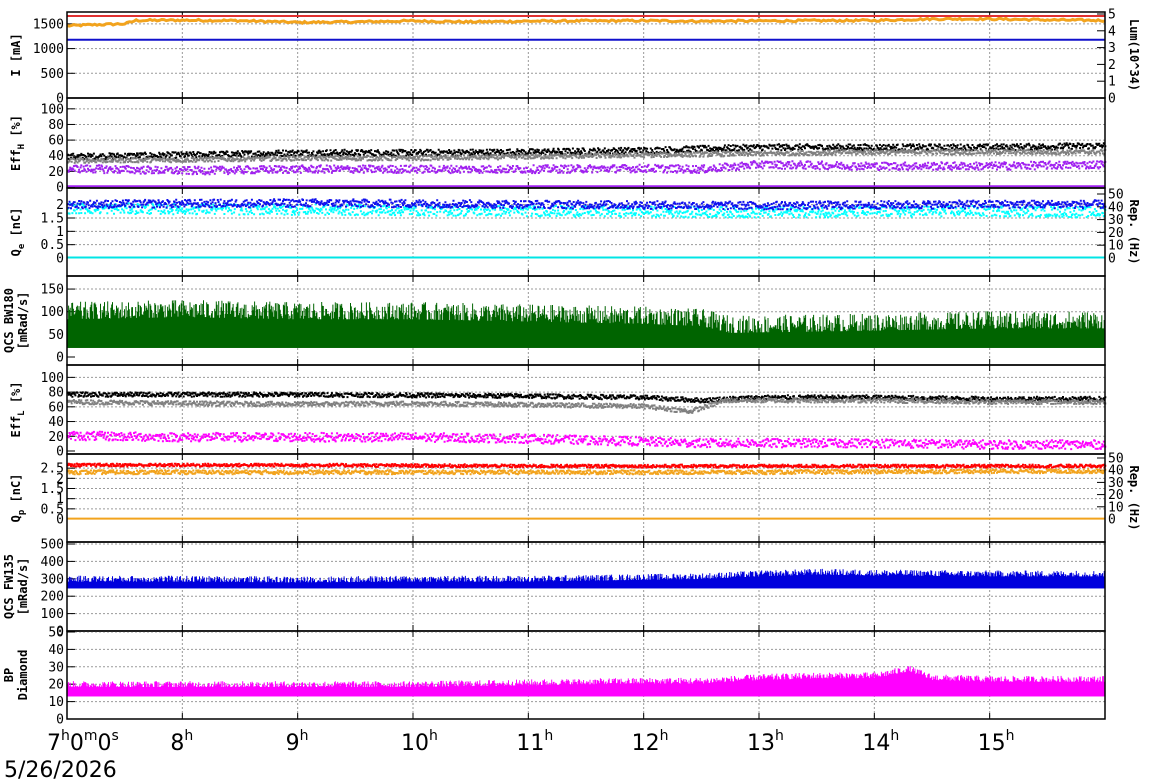 This screenshot has height=782, width=1172. I want to click on x-tick-label: 15h, so click(996, 742).